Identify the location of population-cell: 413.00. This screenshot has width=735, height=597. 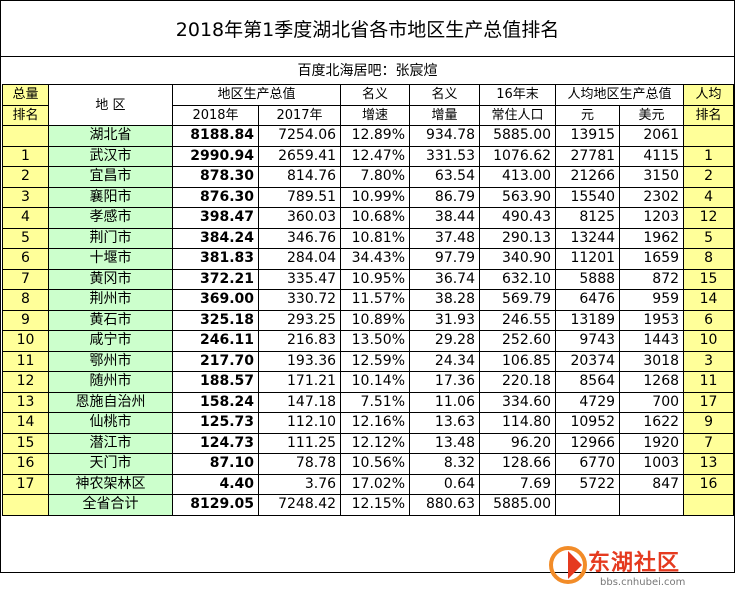
(518, 177).